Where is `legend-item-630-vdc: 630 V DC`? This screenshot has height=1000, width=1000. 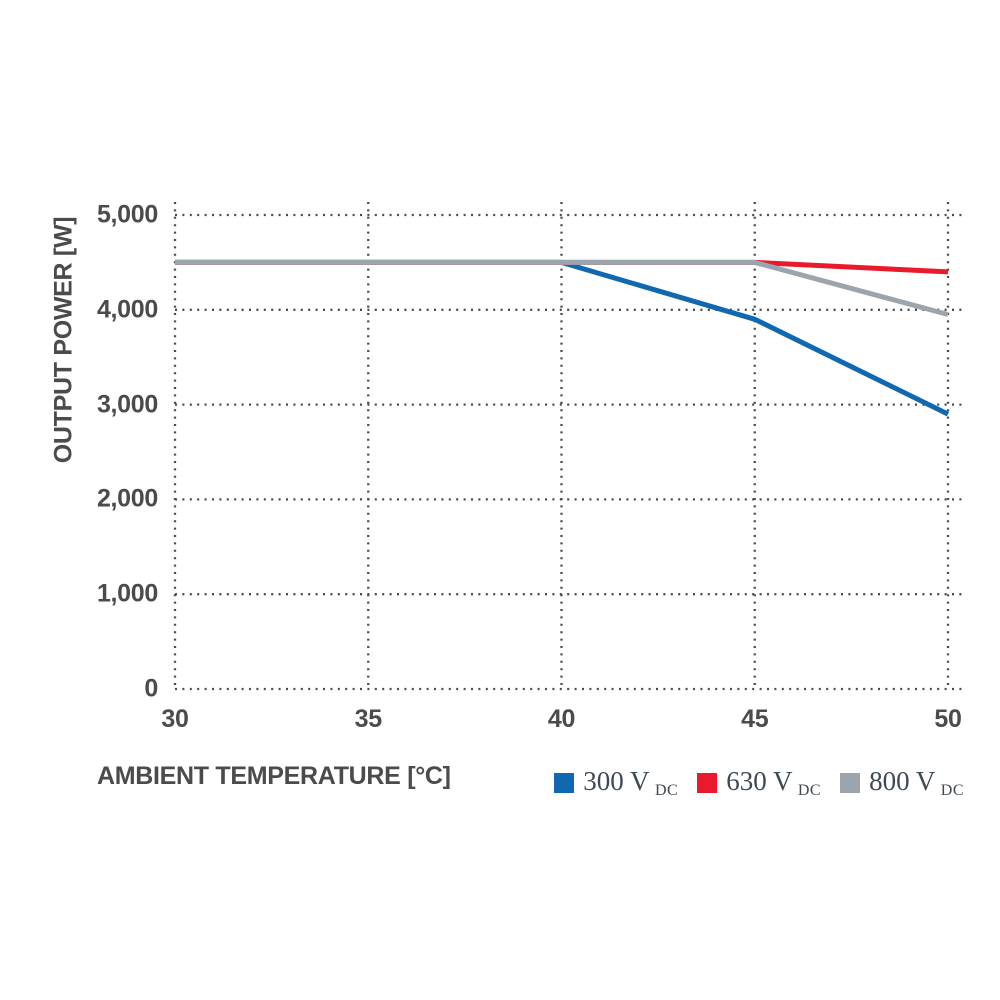 legend-item-630-vdc: 630 V DC is located at coordinates (759, 783).